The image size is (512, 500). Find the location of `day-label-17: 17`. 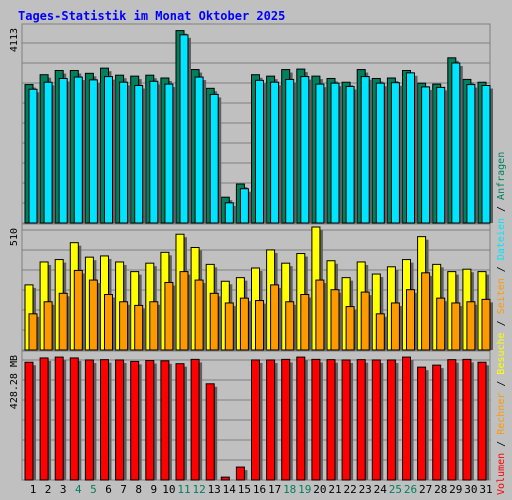

day-label-17: 17 is located at coordinates (274, 489).